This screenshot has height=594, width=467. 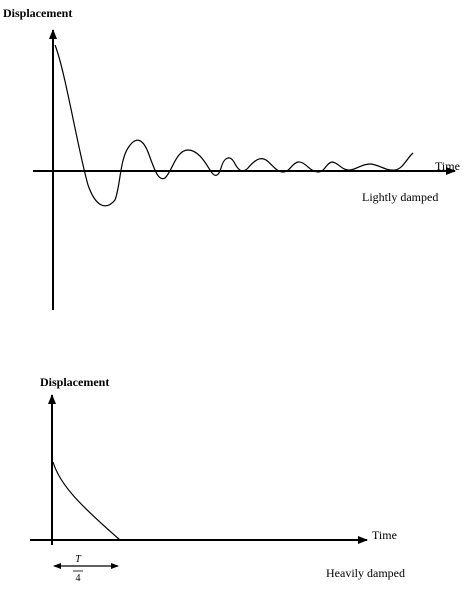 What do you see at coordinates (365, 573) in the screenshot?
I see `caption: Heavily damped` at bounding box center [365, 573].